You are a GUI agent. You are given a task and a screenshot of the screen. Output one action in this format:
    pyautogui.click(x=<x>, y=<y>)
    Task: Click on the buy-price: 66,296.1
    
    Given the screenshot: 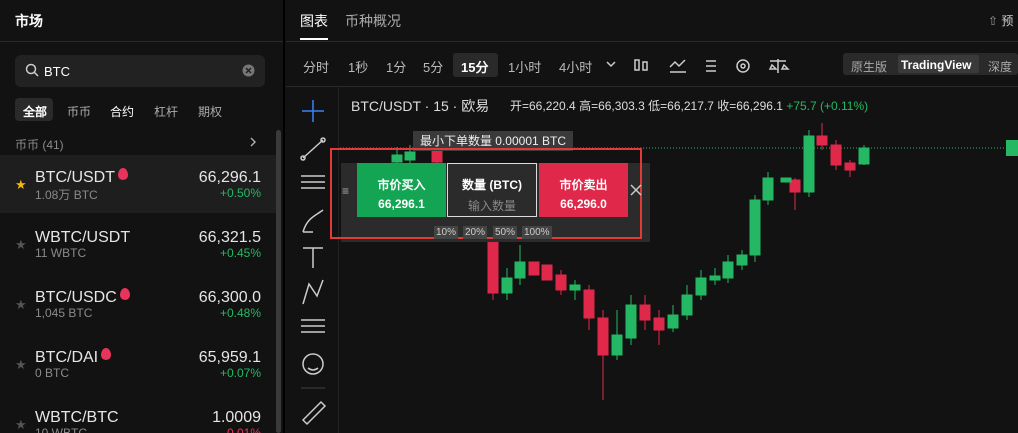 What is the action you would take?
    pyautogui.click(x=401, y=204)
    